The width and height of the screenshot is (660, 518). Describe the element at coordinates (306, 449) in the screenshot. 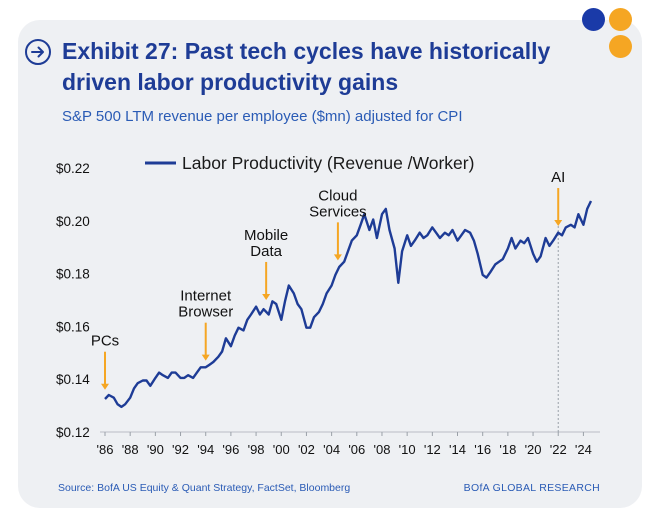

I see `x-tick-label: '02` at that location.